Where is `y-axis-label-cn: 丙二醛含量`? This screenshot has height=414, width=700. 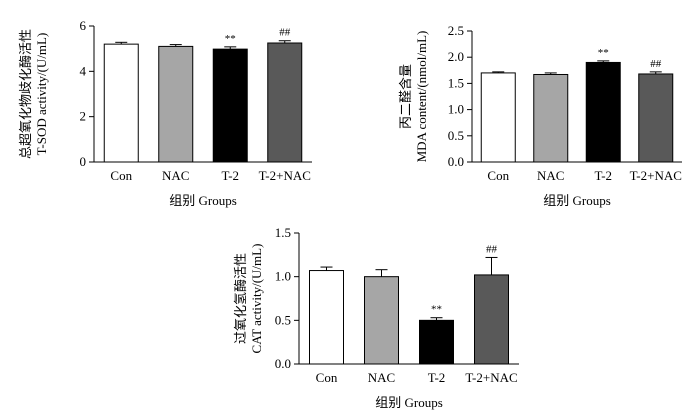 y-axis-label-cn: 丙二醛含量 is located at coordinates (405, 96).